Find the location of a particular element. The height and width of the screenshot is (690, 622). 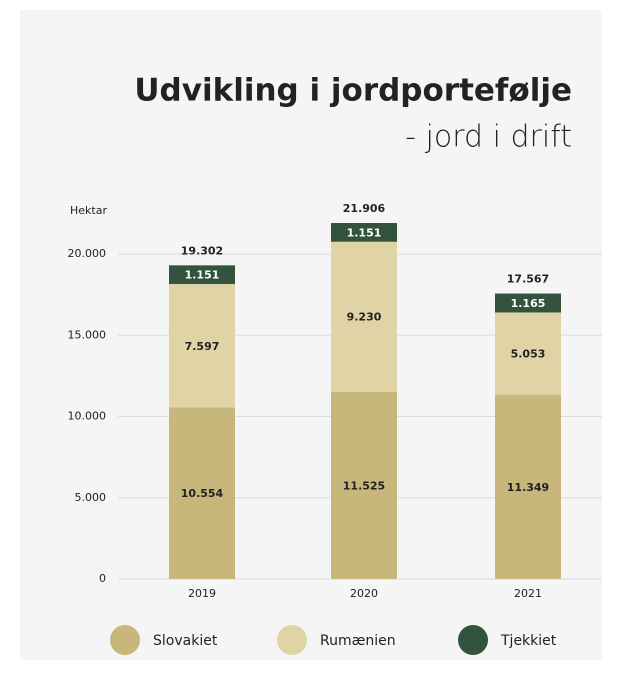

legend-label: Rumænien is located at coordinates (358, 641).